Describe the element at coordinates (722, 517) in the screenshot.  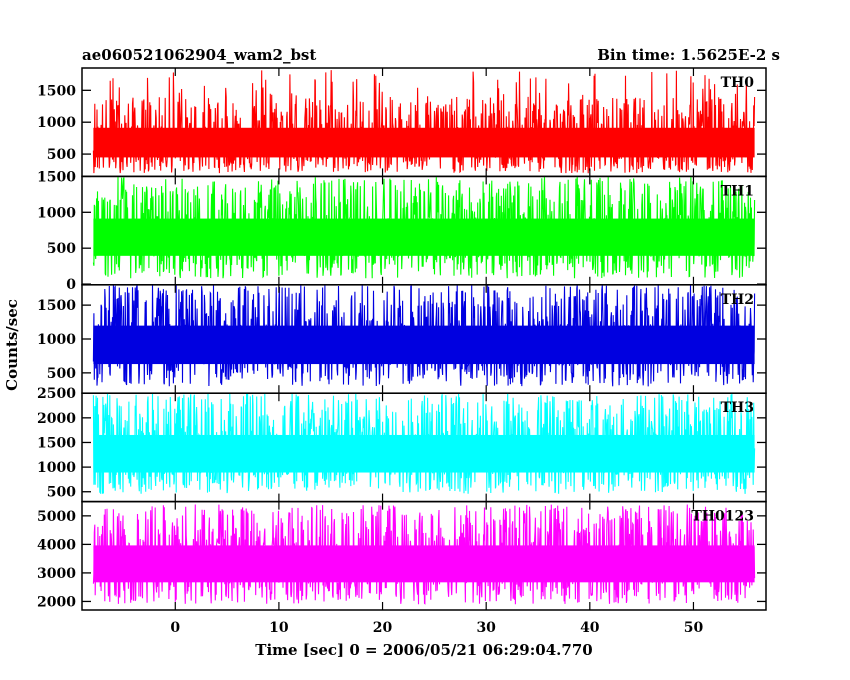
I see `panel-label-th0123: TH0123` at that location.